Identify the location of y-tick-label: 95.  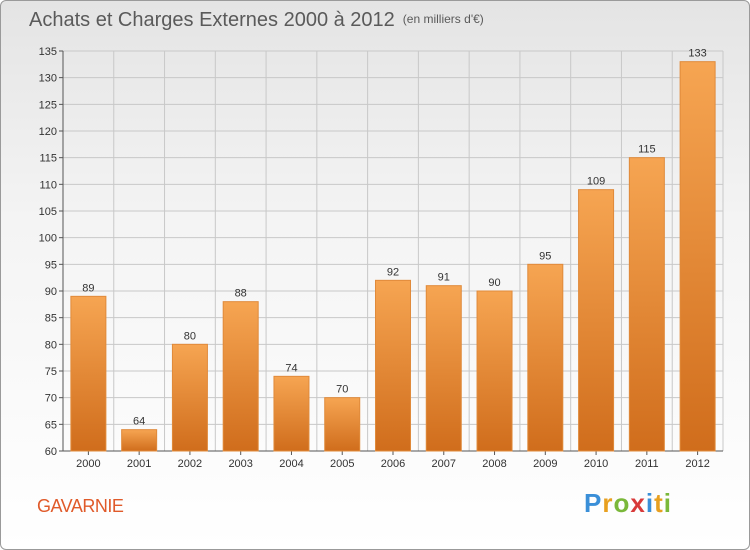
(51, 265).